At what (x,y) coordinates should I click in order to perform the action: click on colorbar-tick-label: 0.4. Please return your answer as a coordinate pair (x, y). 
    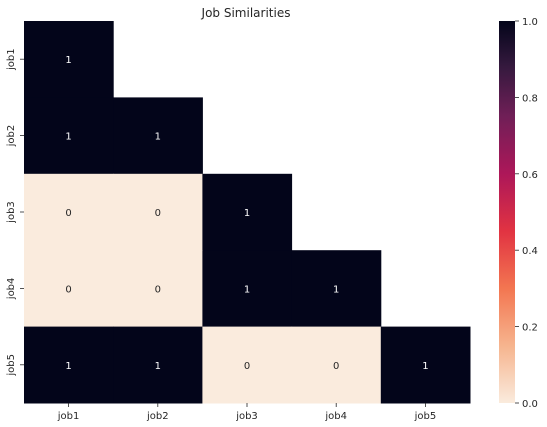
    Looking at the image, I should click on (530, 251).